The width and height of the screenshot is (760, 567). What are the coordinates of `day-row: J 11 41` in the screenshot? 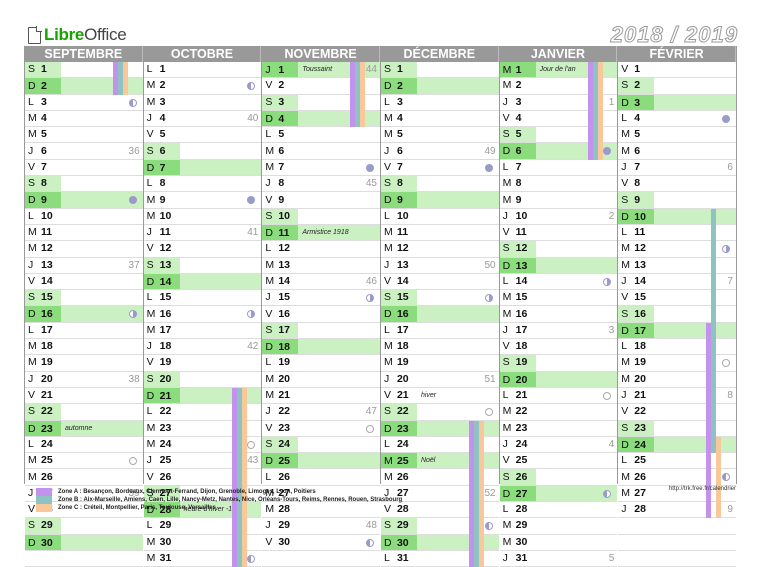 It's located at (202, 233).